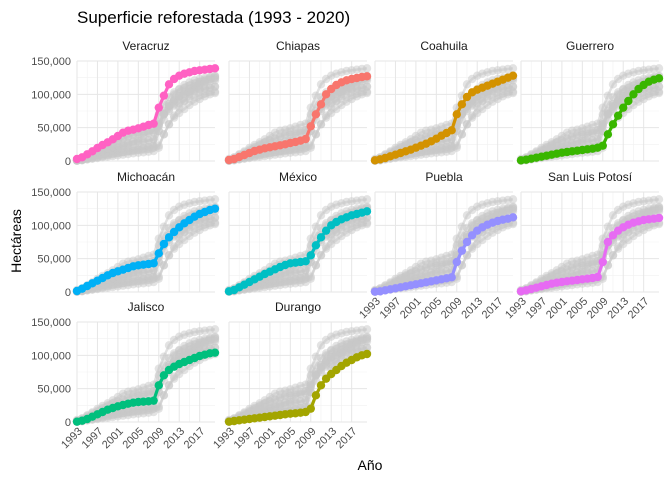 Image resolution: width=672 pixels, height=480 pixels. What do you see at coordinates (68, 293) in the screenshot?
I see `y-tick-label: 0` at bounding box center [68, 293].